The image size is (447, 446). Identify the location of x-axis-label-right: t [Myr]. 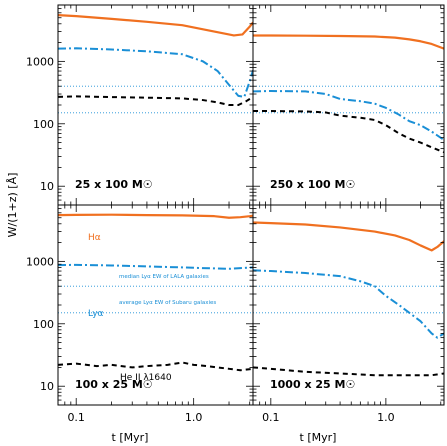
(318, 437).